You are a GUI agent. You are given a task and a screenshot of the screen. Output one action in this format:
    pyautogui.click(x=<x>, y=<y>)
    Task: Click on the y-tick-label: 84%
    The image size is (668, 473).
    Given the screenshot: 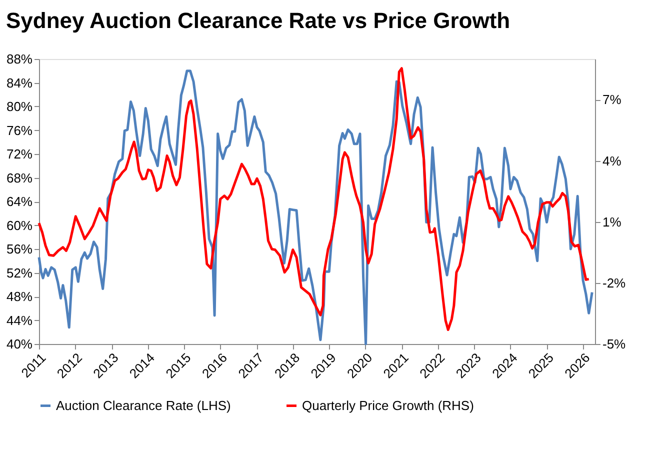 What is the action you would take?
    pyautogui.click(x=19, y=82)
    